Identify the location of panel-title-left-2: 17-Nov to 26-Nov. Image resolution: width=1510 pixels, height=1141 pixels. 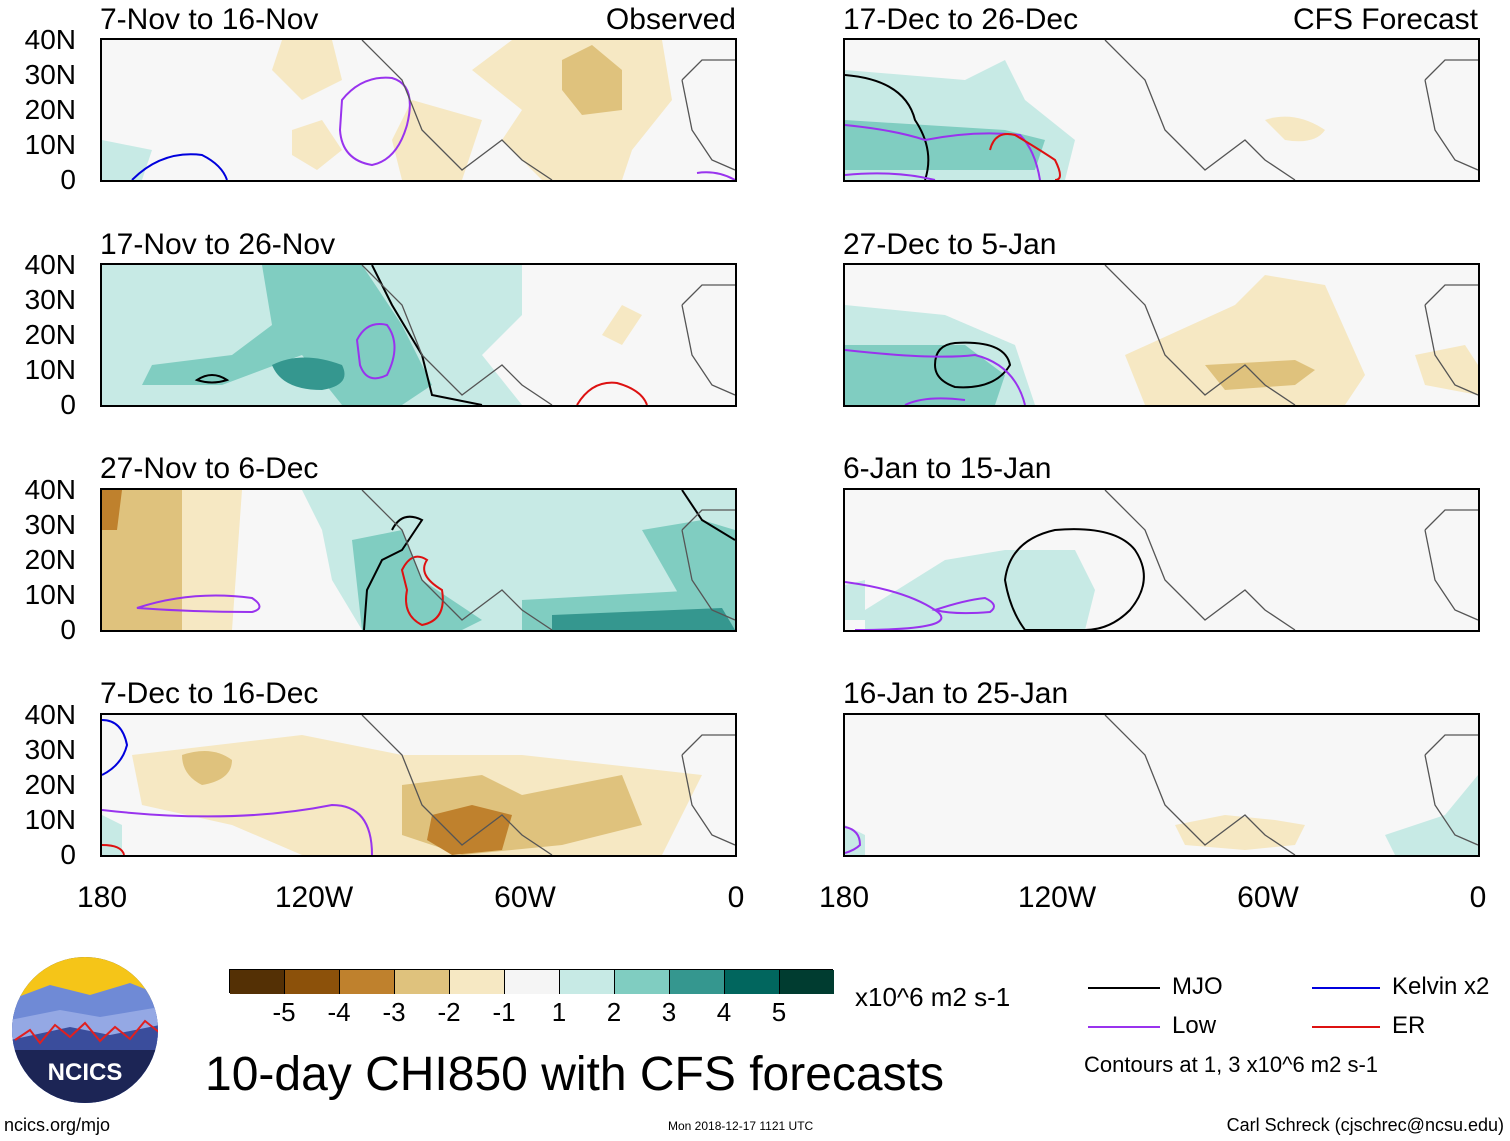
(218, 244).